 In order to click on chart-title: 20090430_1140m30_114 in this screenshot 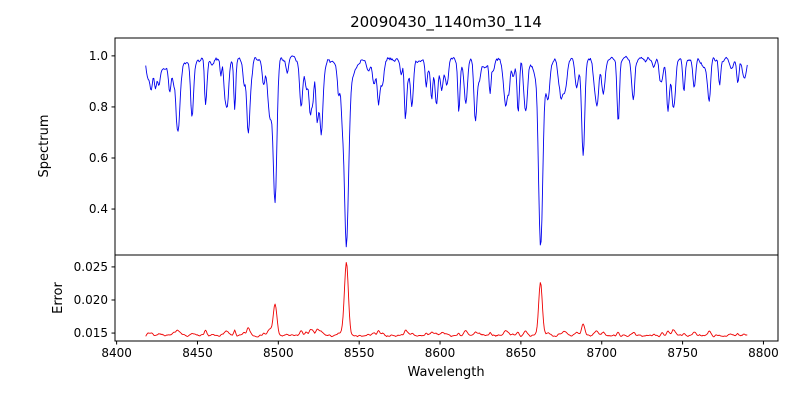, I will do `click(446, 22)`.